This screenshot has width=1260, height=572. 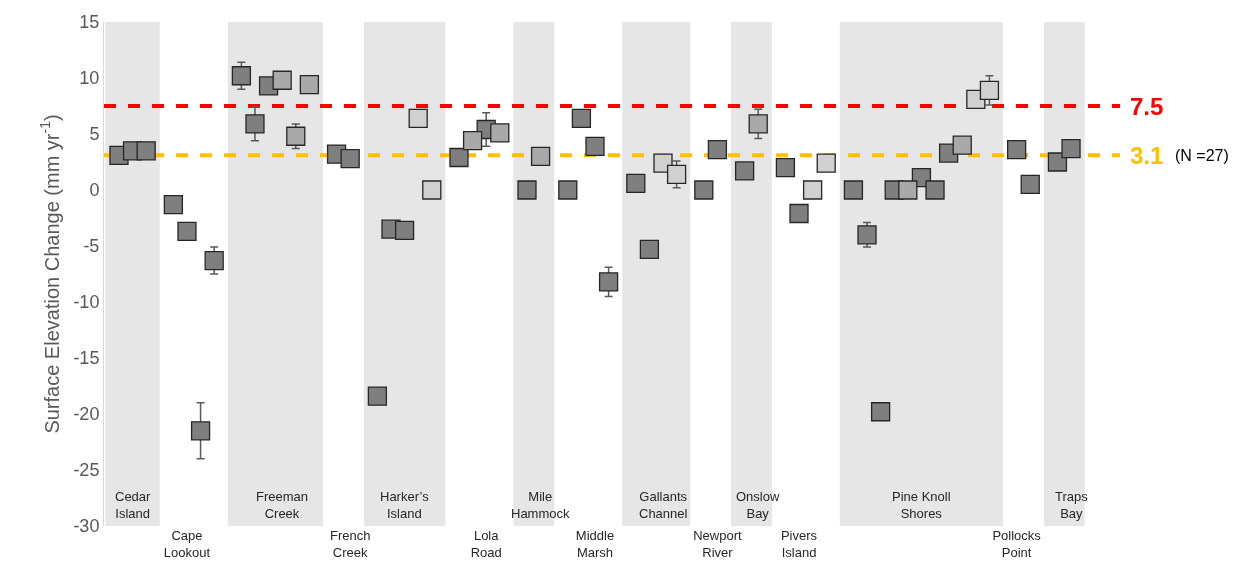 I want to click on y-tick-label: 5, so click(x=94, y=134).